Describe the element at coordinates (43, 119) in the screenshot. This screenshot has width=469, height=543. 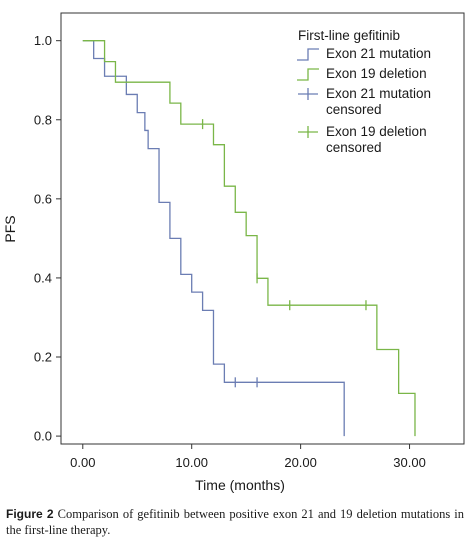
I see `y-tick-label: 0.8` at that location.